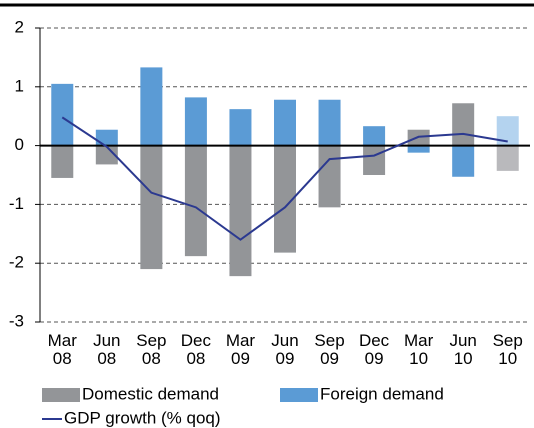 The image size is (534, 428). Describe the element at coordinates (62, 349) in the screenshot. I see `x-tick-label: Mar 08` at that location.